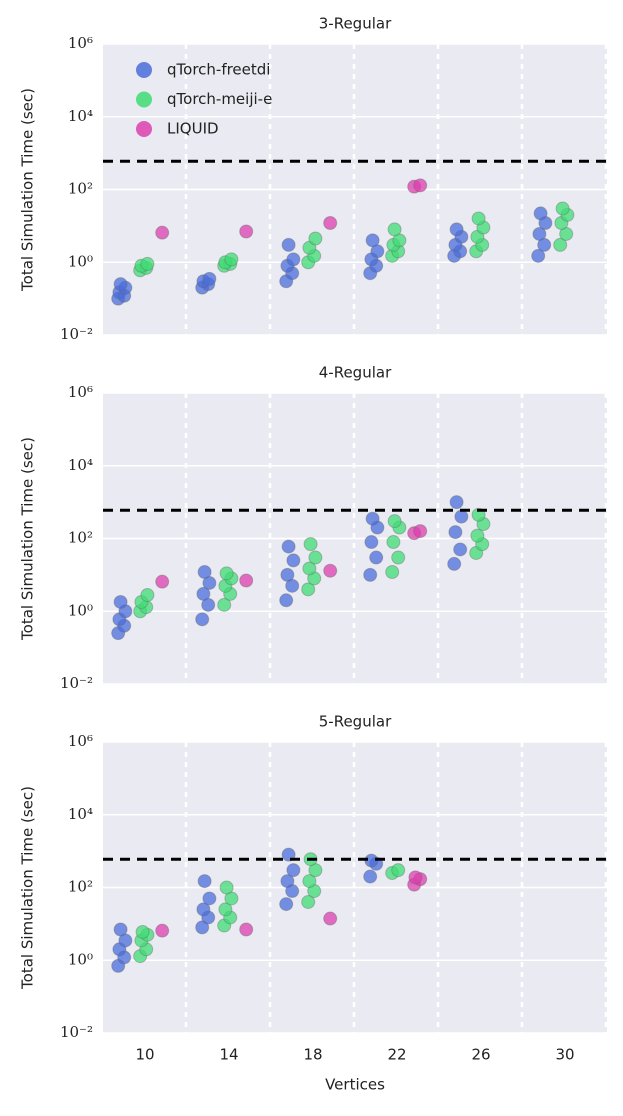 This screenshot has width=623, height=1116. I want to click on x-axis-label: Vertices, so click(355, 1085).